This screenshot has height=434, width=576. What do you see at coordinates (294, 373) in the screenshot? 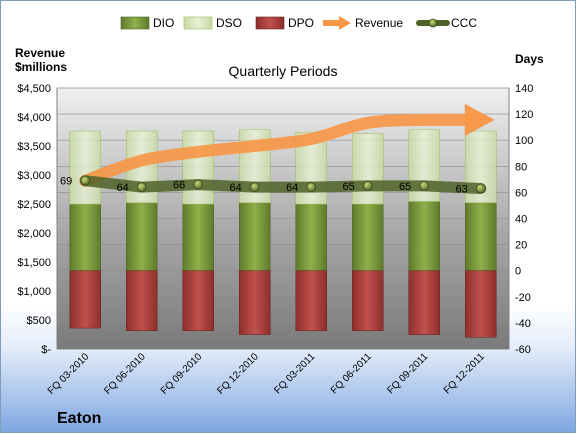
I see `category-label: FQ 03-2011` at bounding box center [294, 373].